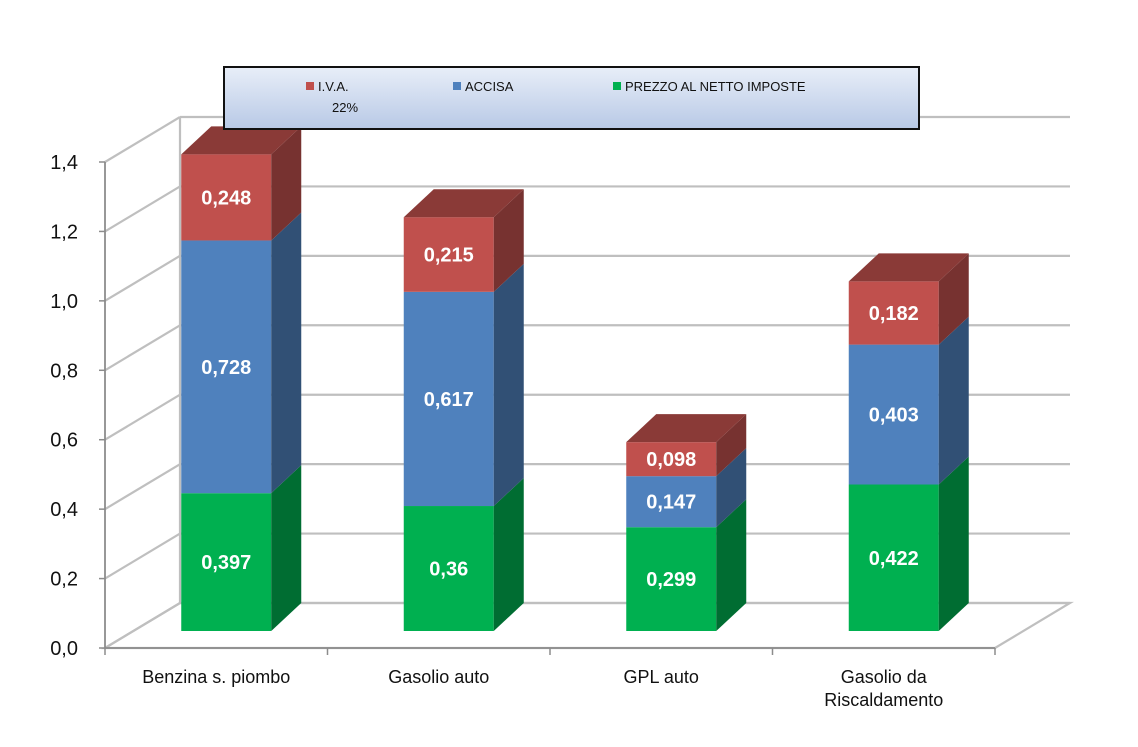 This screenshot has height=747, width=1138. Describe the element at coordinates (715, 86) in the screenshot. I see `legend-entry: PREZZO AL NETTO IMPOSTE` at that location.